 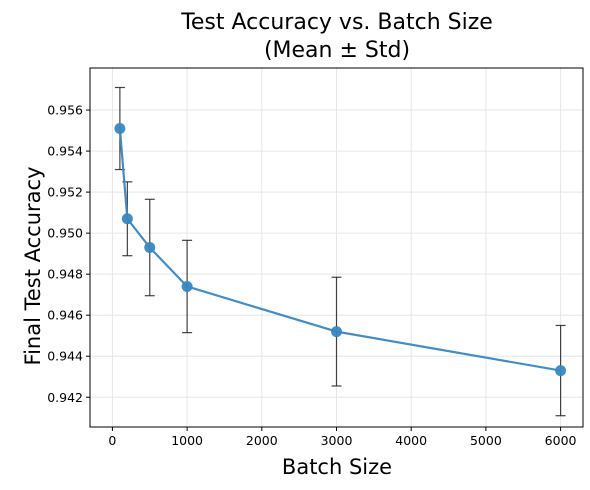 What do you see at coordinates (486, 440) in the screenshot?
I see `x-tick-label: 5000` at bounding box center [486, 440].